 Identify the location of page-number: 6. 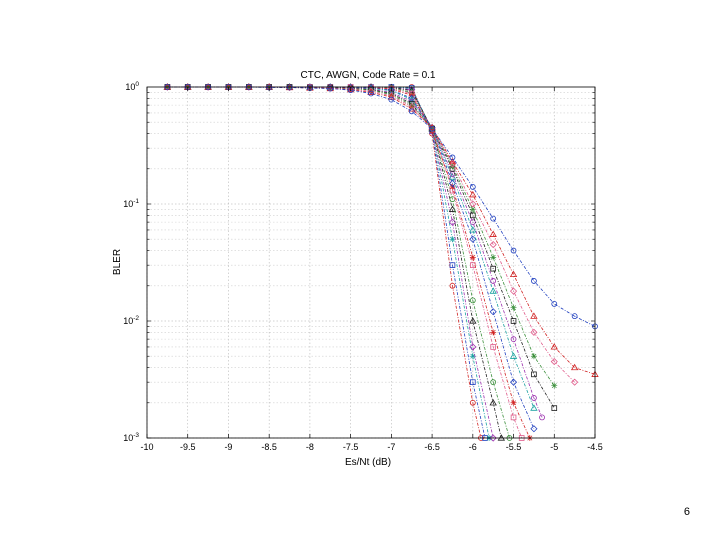
(686, 512).